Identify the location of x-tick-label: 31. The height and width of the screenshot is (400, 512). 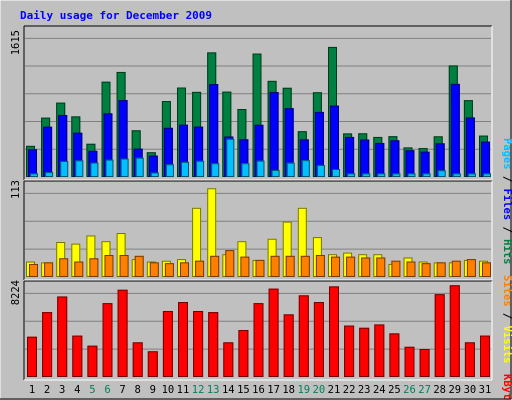
(485, 390).